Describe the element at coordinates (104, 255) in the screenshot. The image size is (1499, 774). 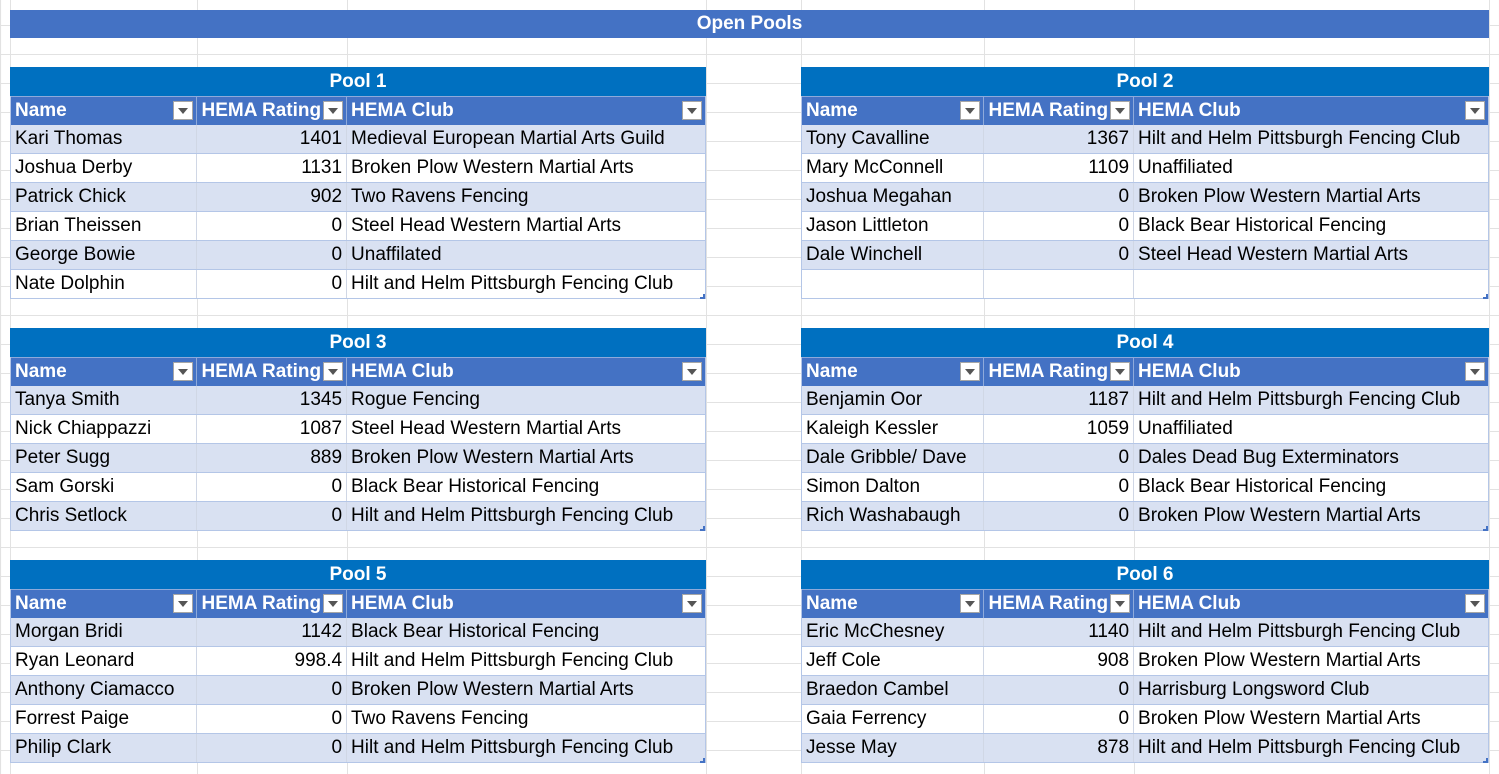
I see `cell-name: George Bowie` at that location.